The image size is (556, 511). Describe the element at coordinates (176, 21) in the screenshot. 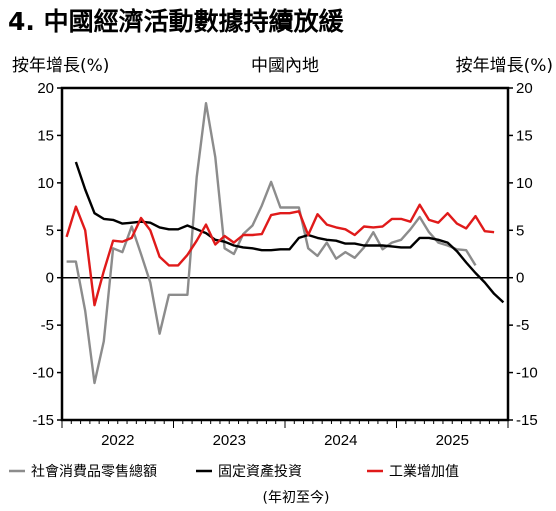

I see `chart-title: 4. 中國經濟活動數據持續放緩` at that location.